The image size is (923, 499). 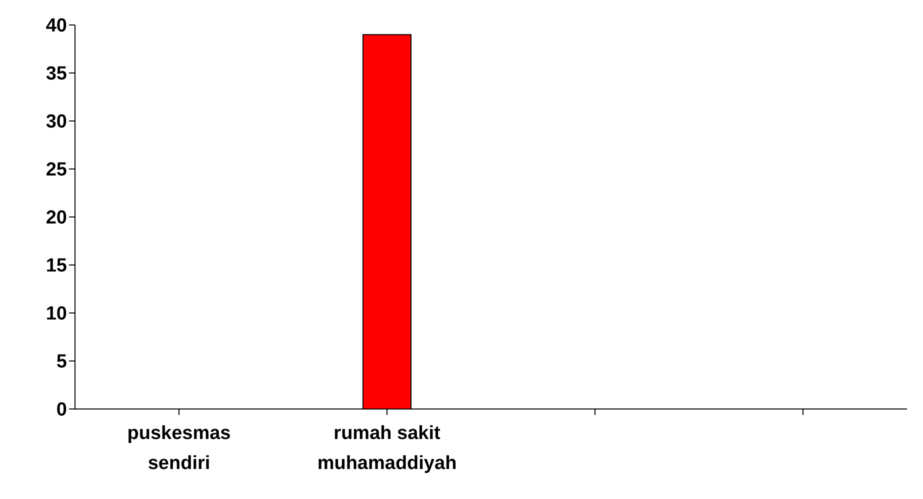 I want to click on y-tick-label: 5, so click(x=62, y=362).